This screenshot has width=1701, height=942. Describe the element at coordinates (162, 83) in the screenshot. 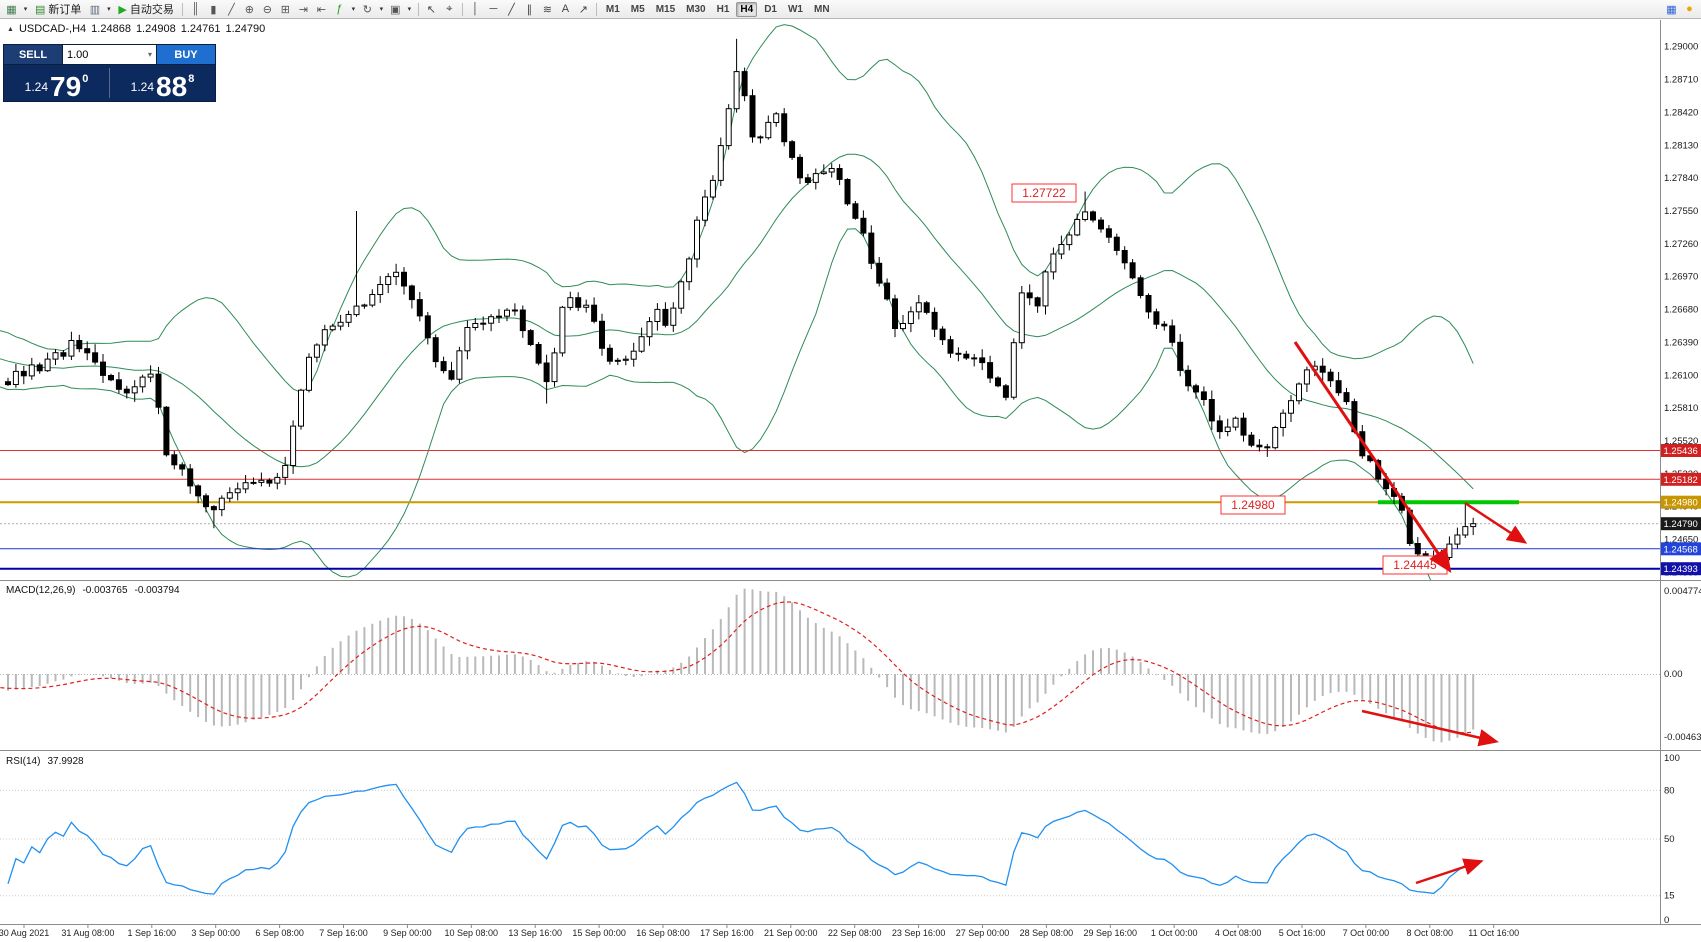

I see `buy-price: 1.24 88 8` at that location.